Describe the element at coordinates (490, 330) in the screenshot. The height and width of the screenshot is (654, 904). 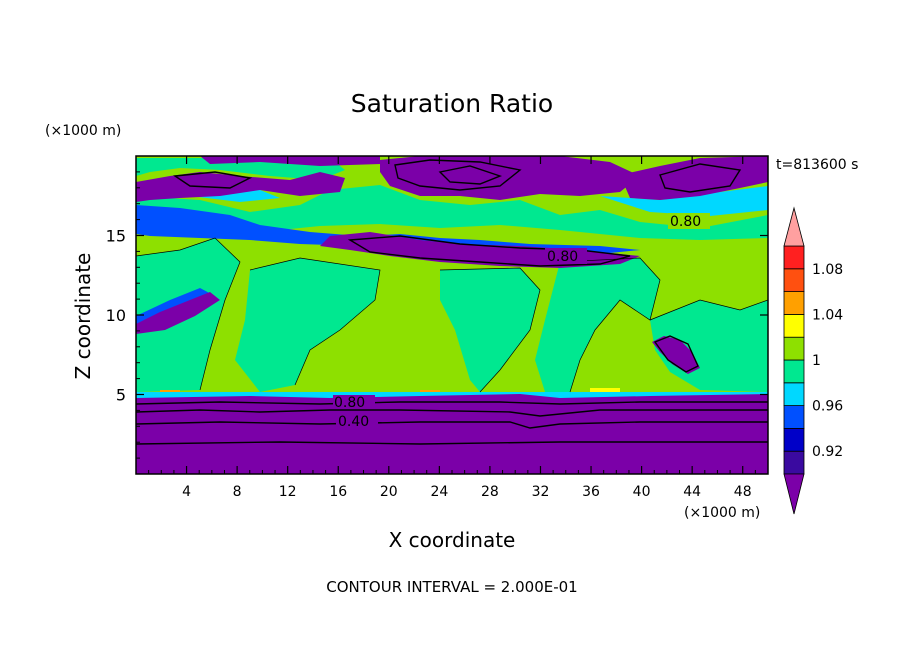
I see `teal-region-center` at that location.